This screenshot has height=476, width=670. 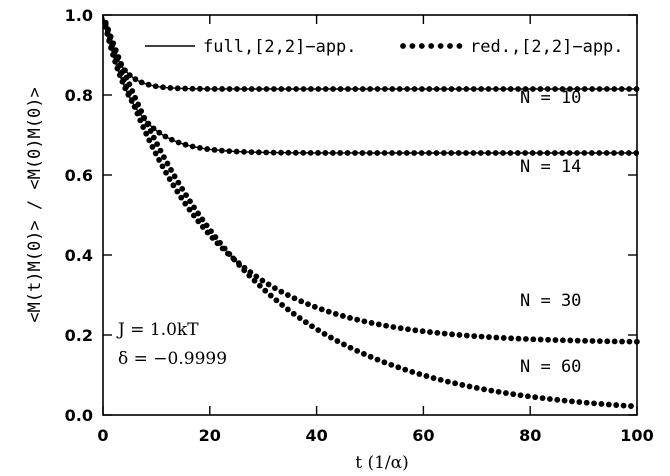 What do you see at coordinates (431, 46) in the screenshot?
I see `legend-dotted-swatch` at bounding box center [431, 46].